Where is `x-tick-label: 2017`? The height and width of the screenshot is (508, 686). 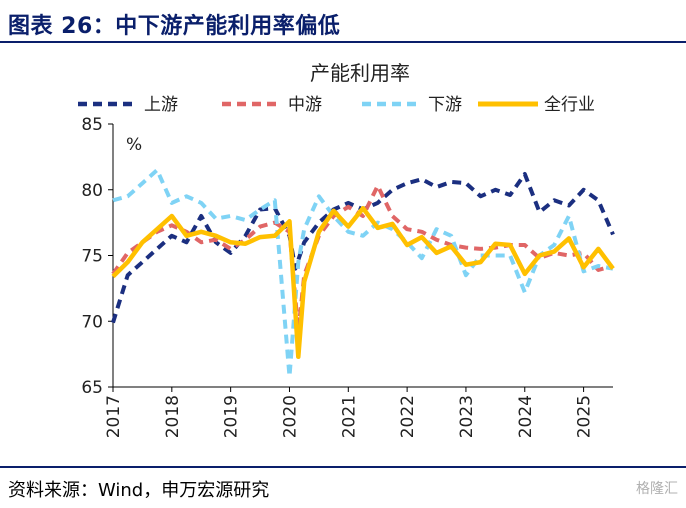 x-tick-label: 2017 is located at coordinates (114, 416).